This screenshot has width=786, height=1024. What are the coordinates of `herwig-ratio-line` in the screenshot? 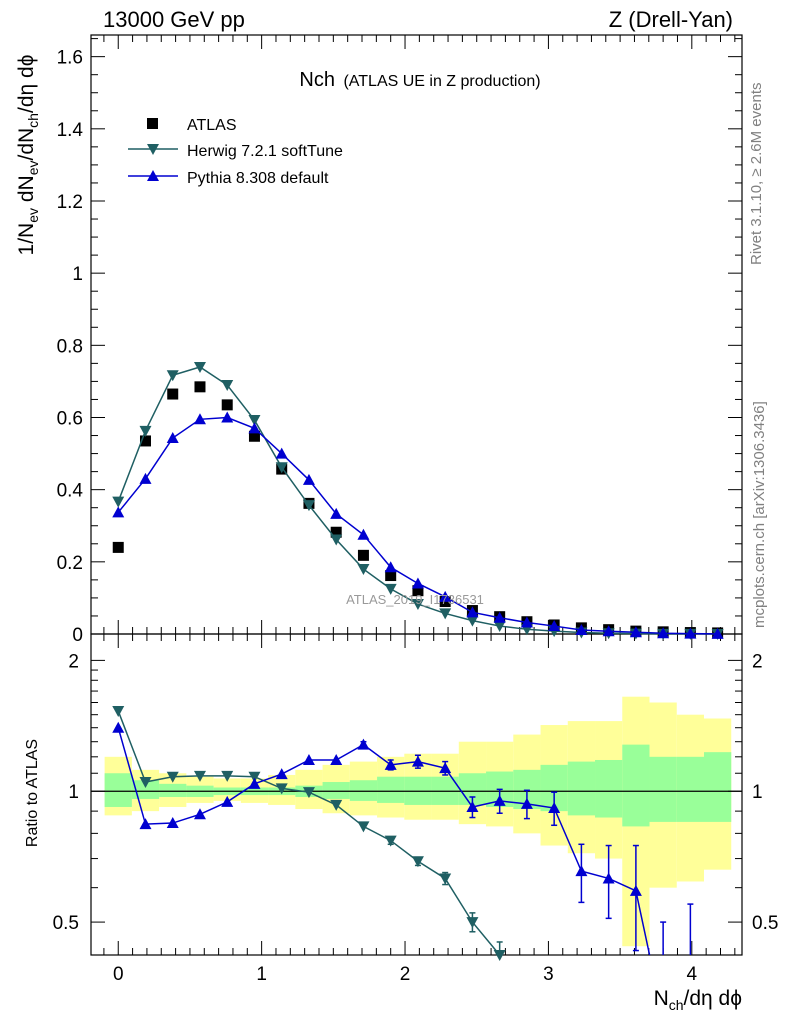 It's located at (309, 832).